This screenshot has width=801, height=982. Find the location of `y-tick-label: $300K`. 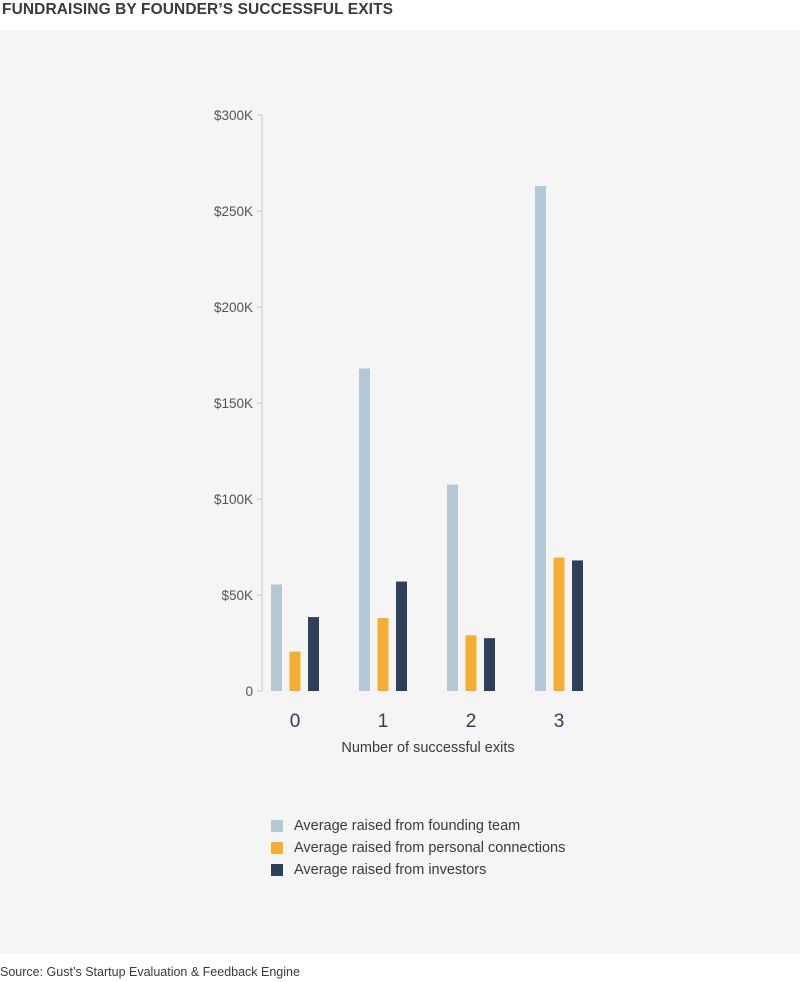

y-tick-label: $300K is located at coordinates (233, 115).